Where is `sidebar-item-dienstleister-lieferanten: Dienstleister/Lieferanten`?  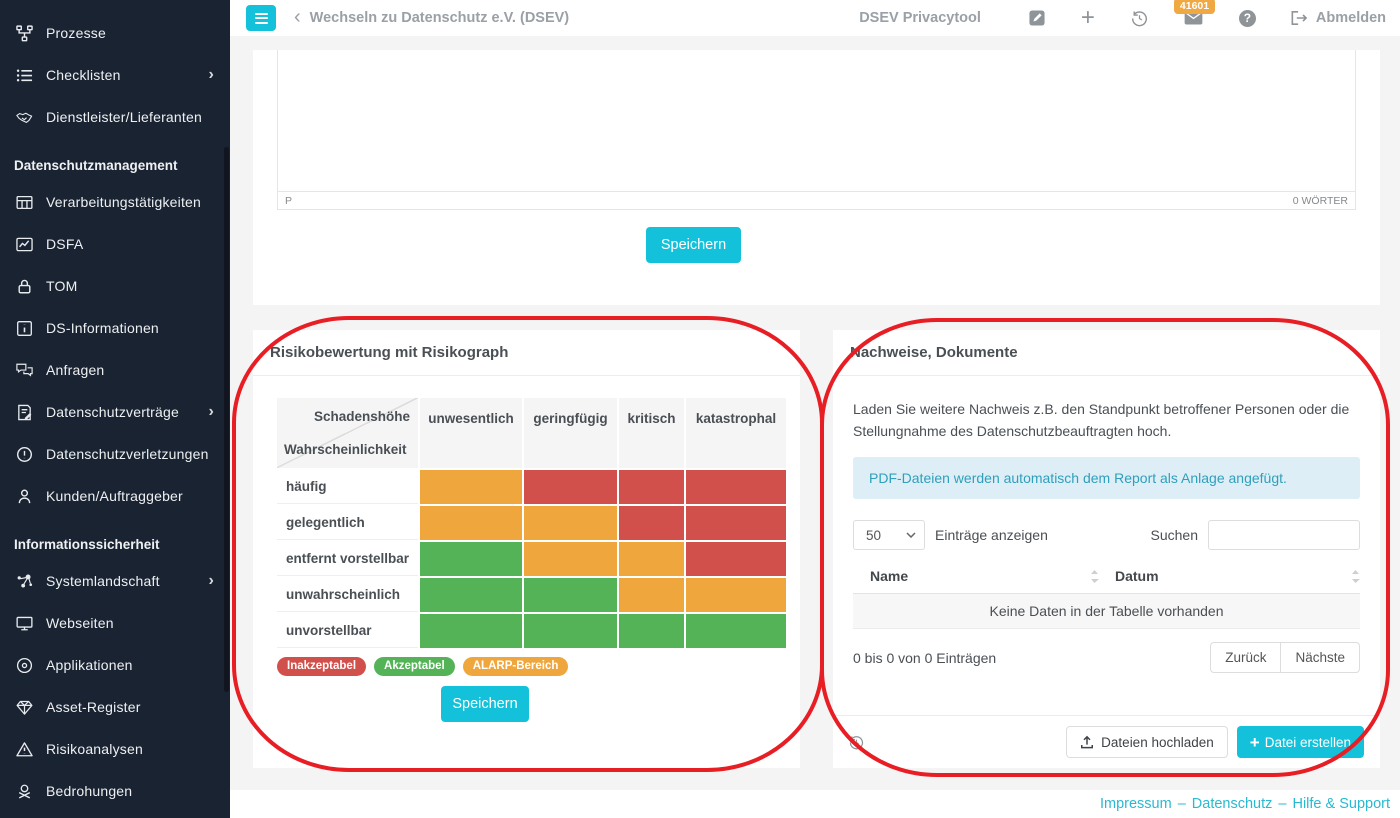 sidebar-item-dienstleister-lieferanten: Dienstleister/Lieferanten is located at coordinates (115, 117).